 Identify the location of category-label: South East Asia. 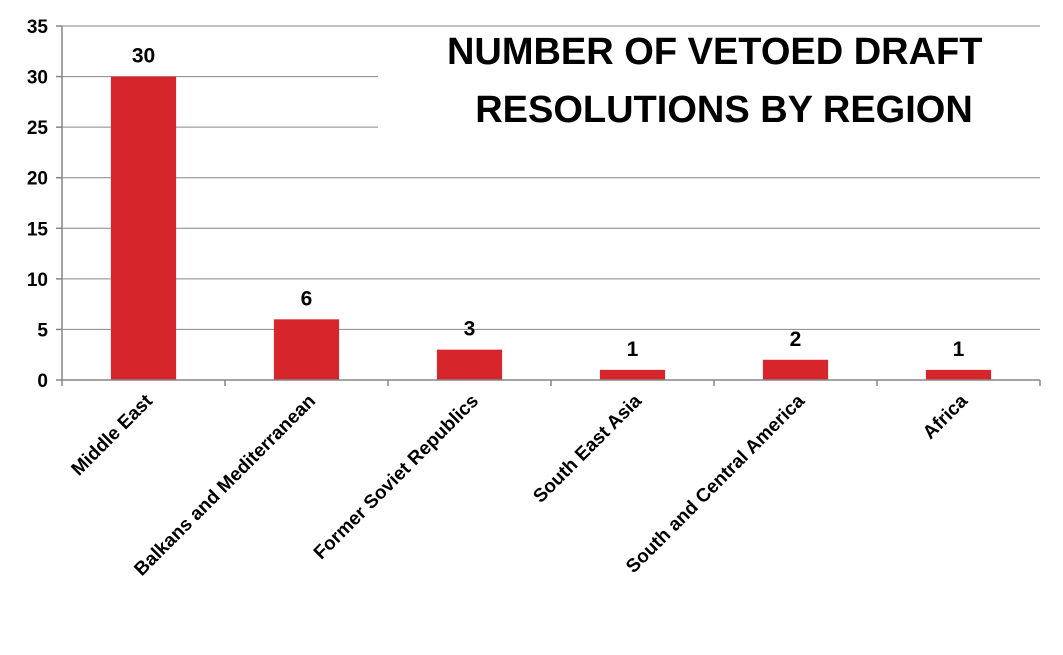
(587, 448).